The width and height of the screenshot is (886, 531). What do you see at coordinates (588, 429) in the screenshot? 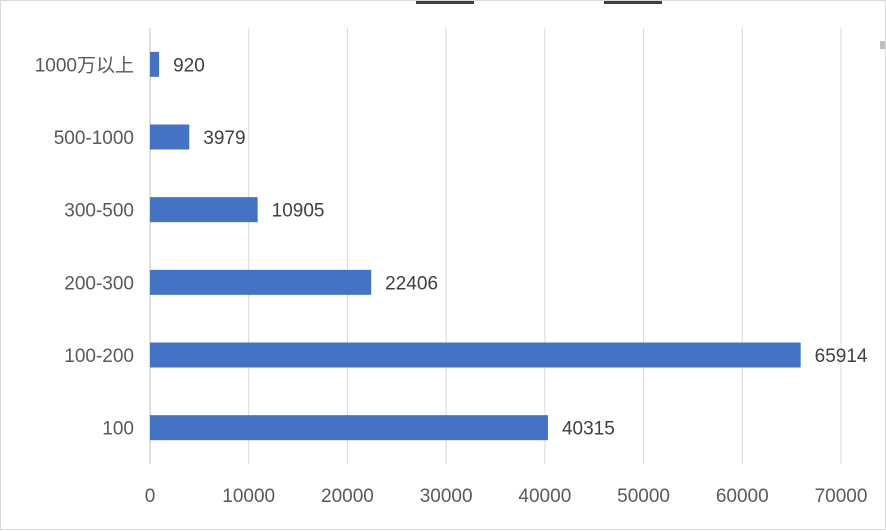
I see `data-label: 40315` at bounding box center [588, 429].